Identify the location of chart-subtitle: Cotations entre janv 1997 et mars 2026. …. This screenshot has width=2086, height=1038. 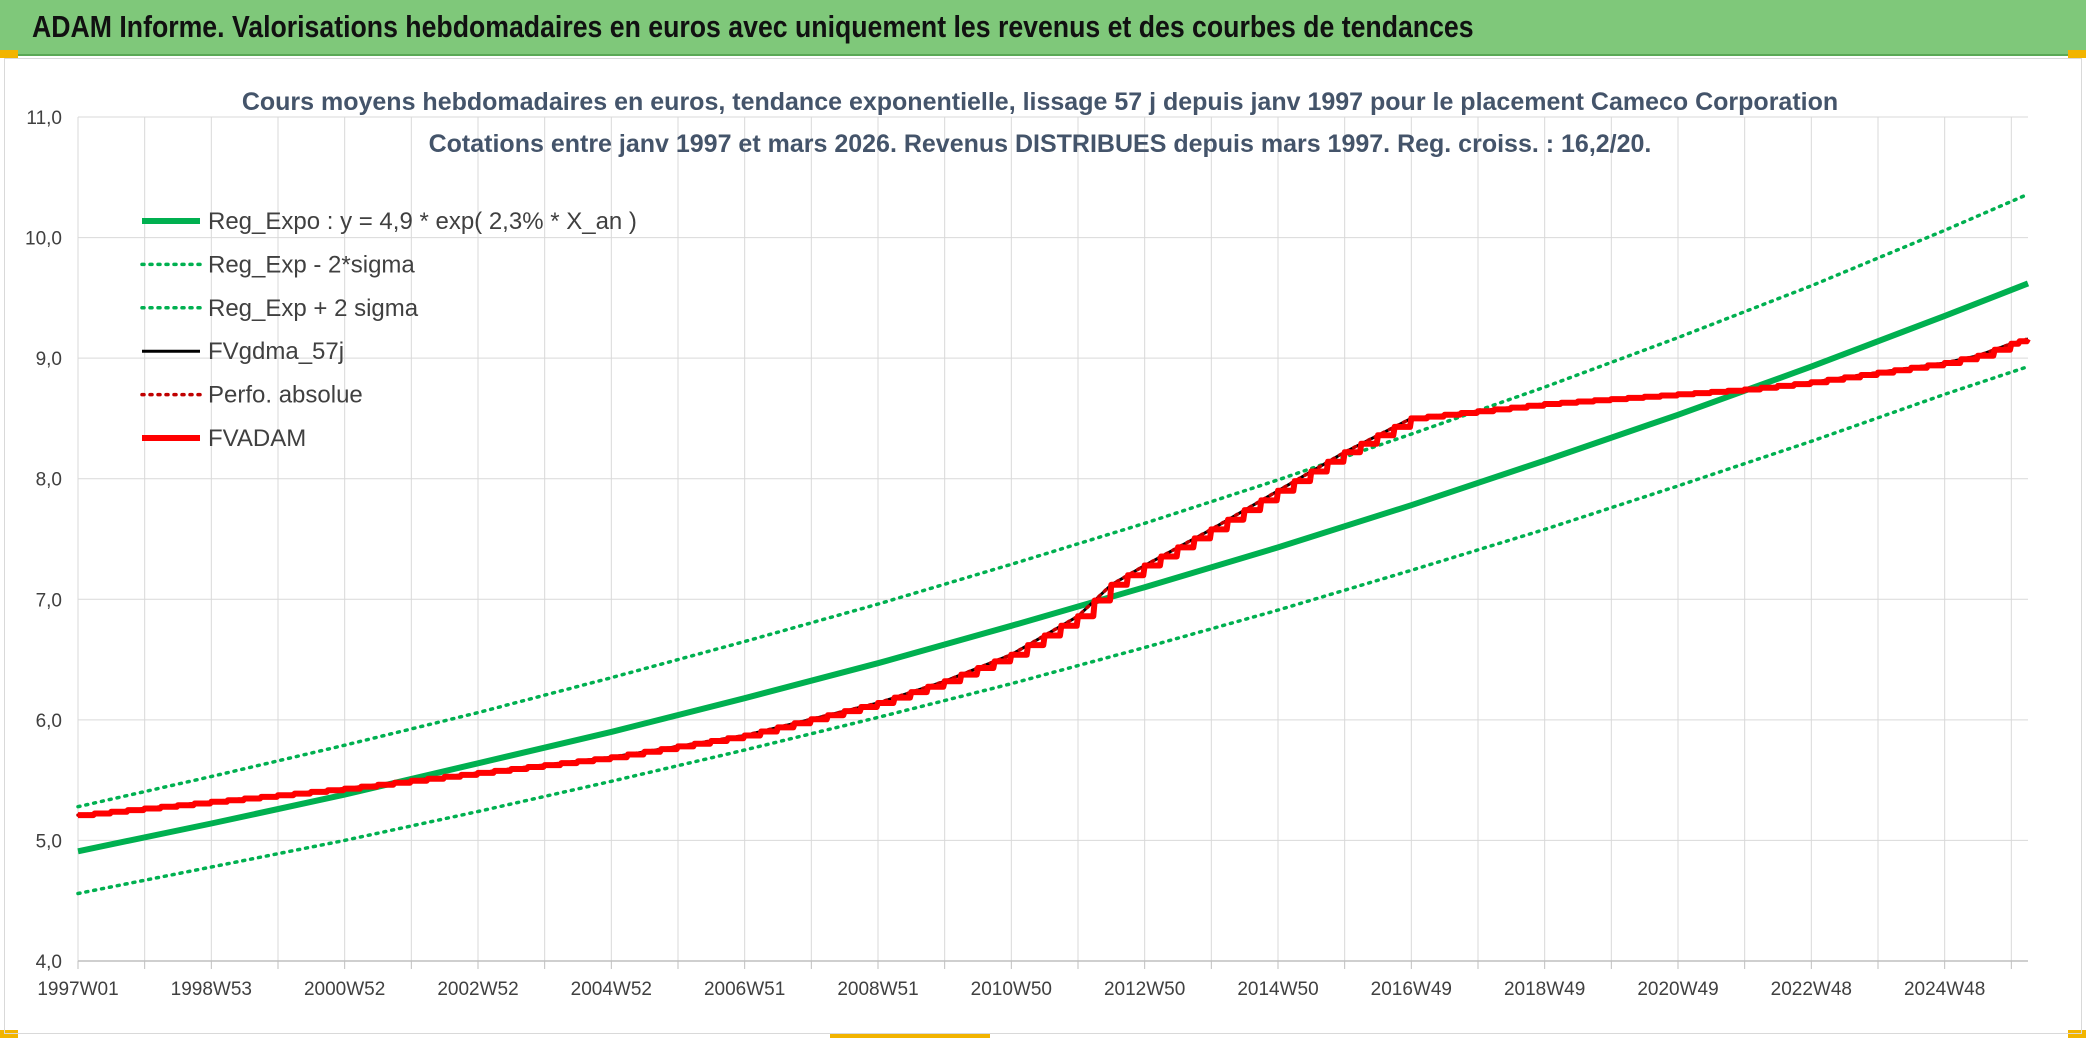
(1040, 144).